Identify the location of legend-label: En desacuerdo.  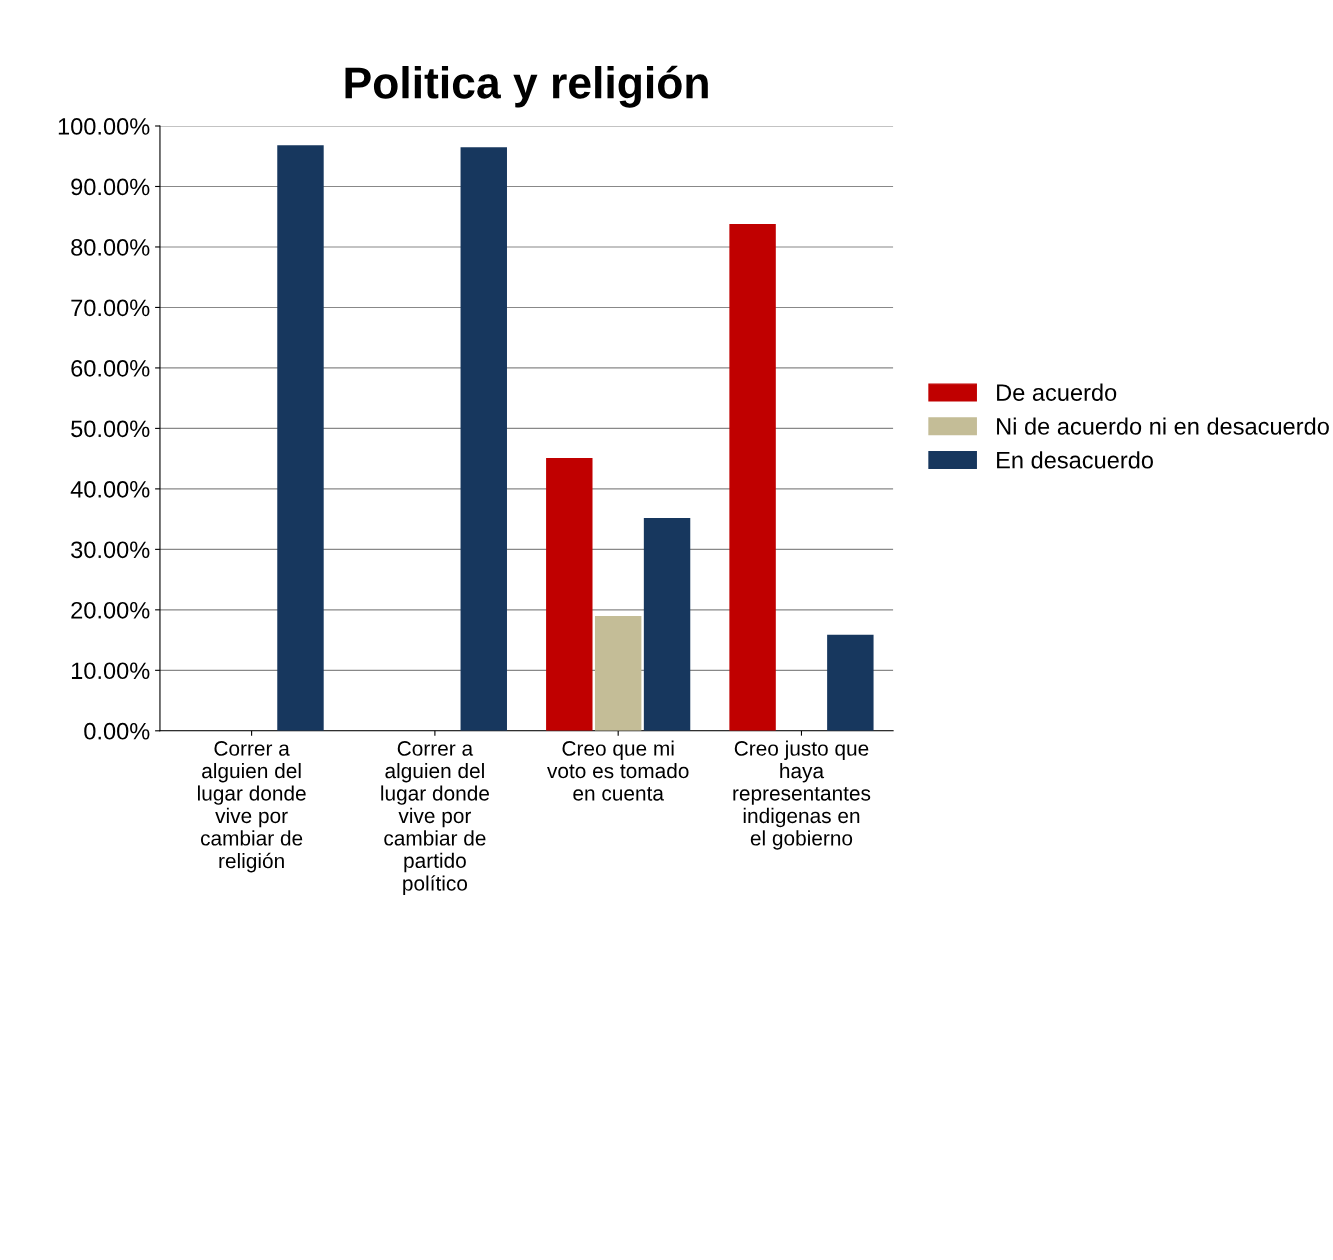
(1075, 460).